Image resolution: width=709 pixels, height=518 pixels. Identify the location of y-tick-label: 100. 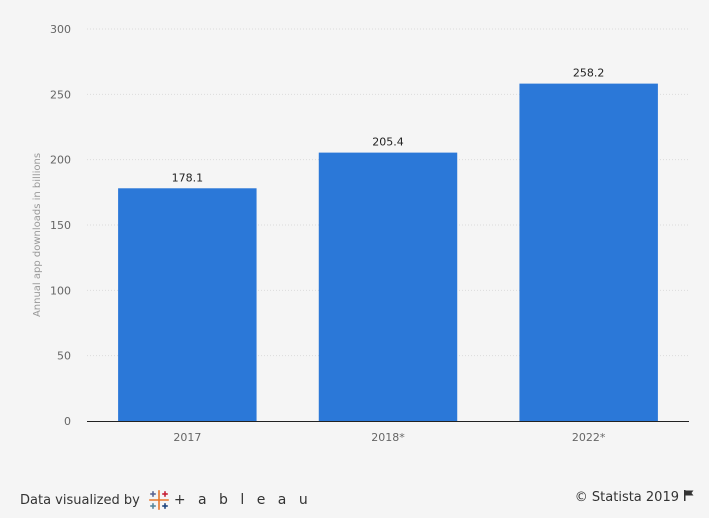
(60, 290).